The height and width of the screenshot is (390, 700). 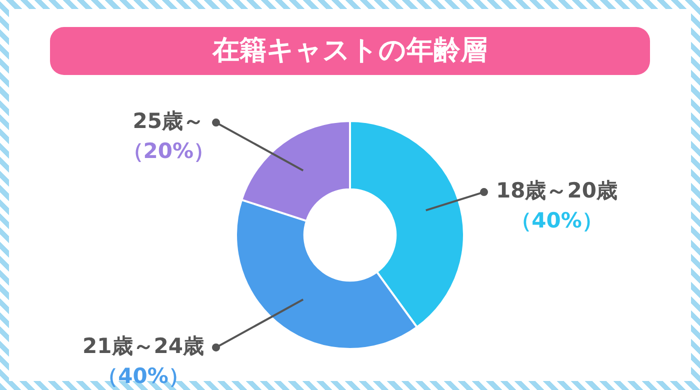 What do you see at coordinates (168, 121) in the screenshot?
I see `slice-label: 25歳～` at bounding box center [168, 121].